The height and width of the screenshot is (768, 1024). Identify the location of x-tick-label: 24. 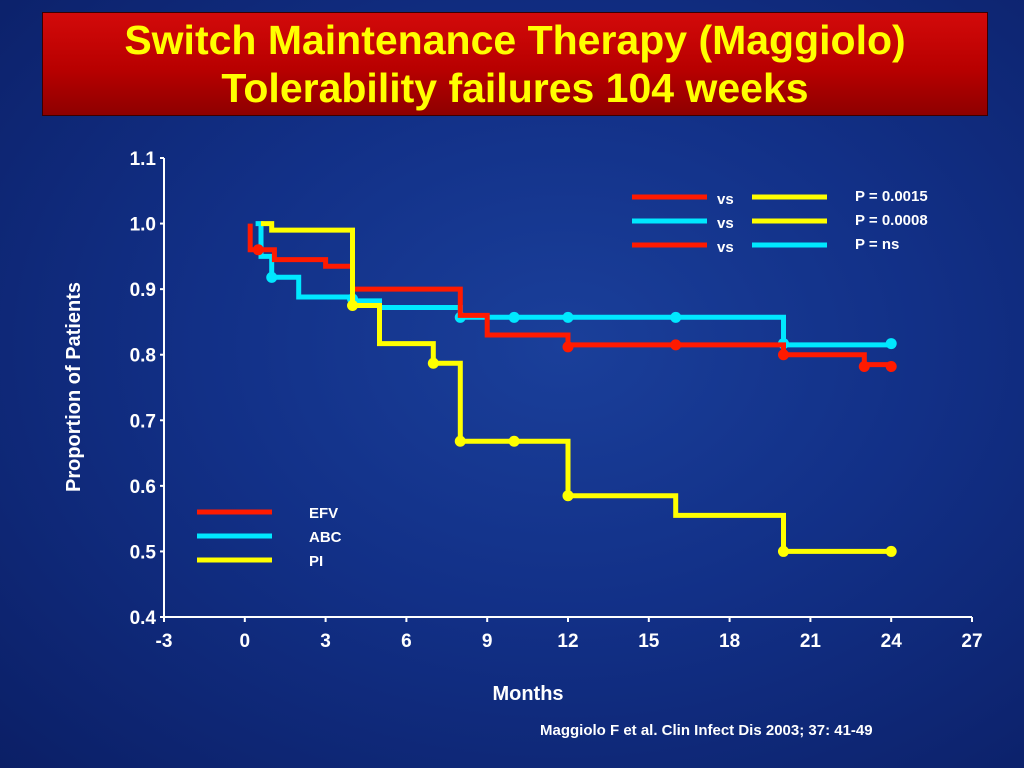
(892, 641).